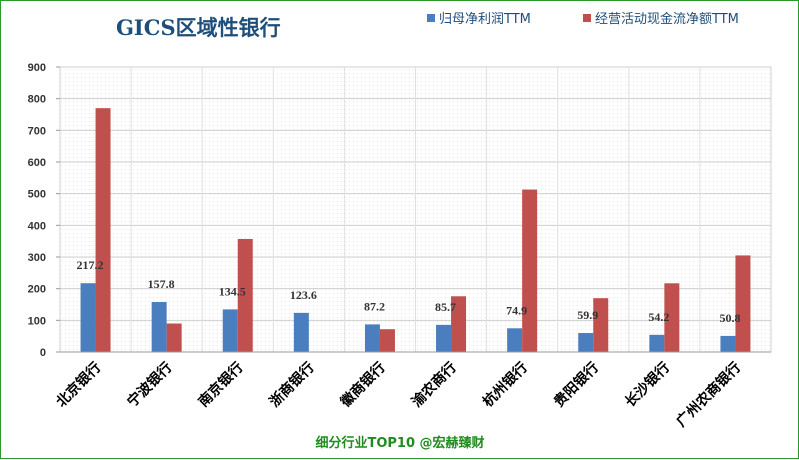  Describe the element at coordinates (37, 226) in the screenshot. I see `y-tick-label: 400` at that location.